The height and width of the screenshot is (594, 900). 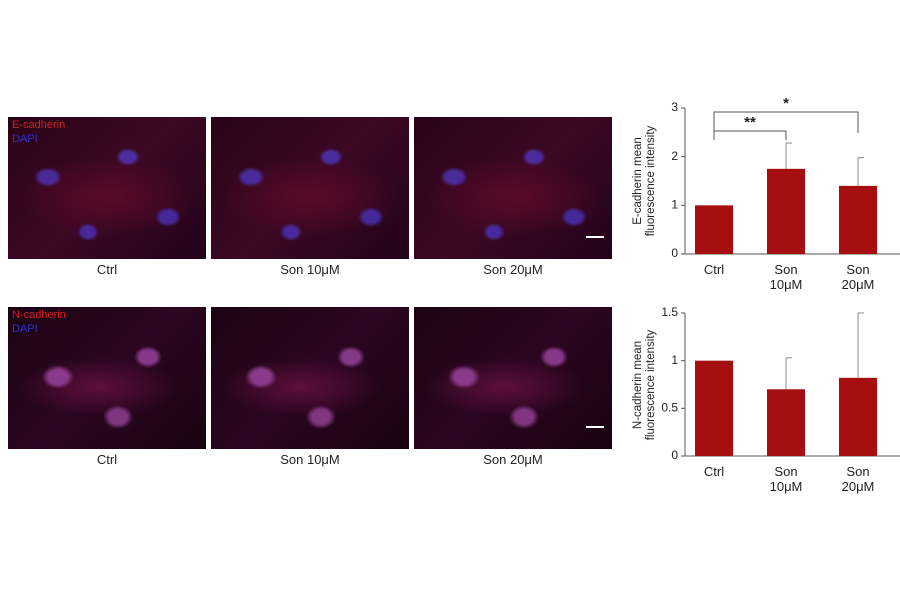 What do you see at coordinates (669, 312) in the screenshot?
I see `y-tick-label: 1.5` at bounding box center [669, 312].